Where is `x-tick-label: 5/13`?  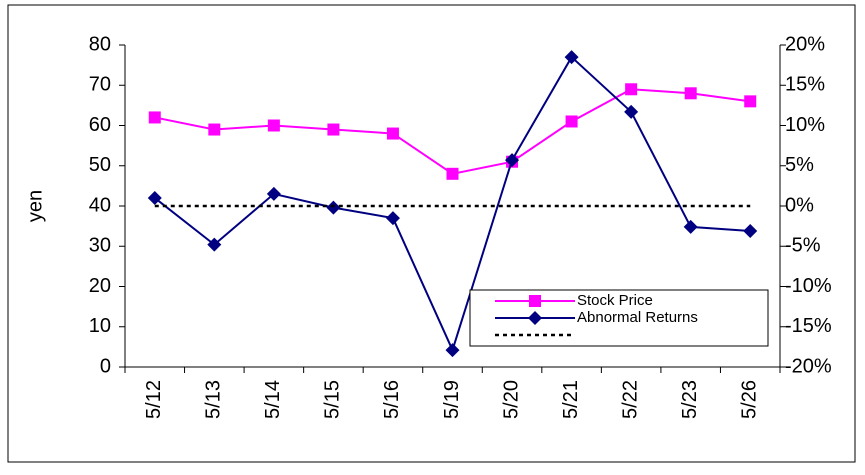 x-tick-label: 5/13 is located at coordinates (214, 399).